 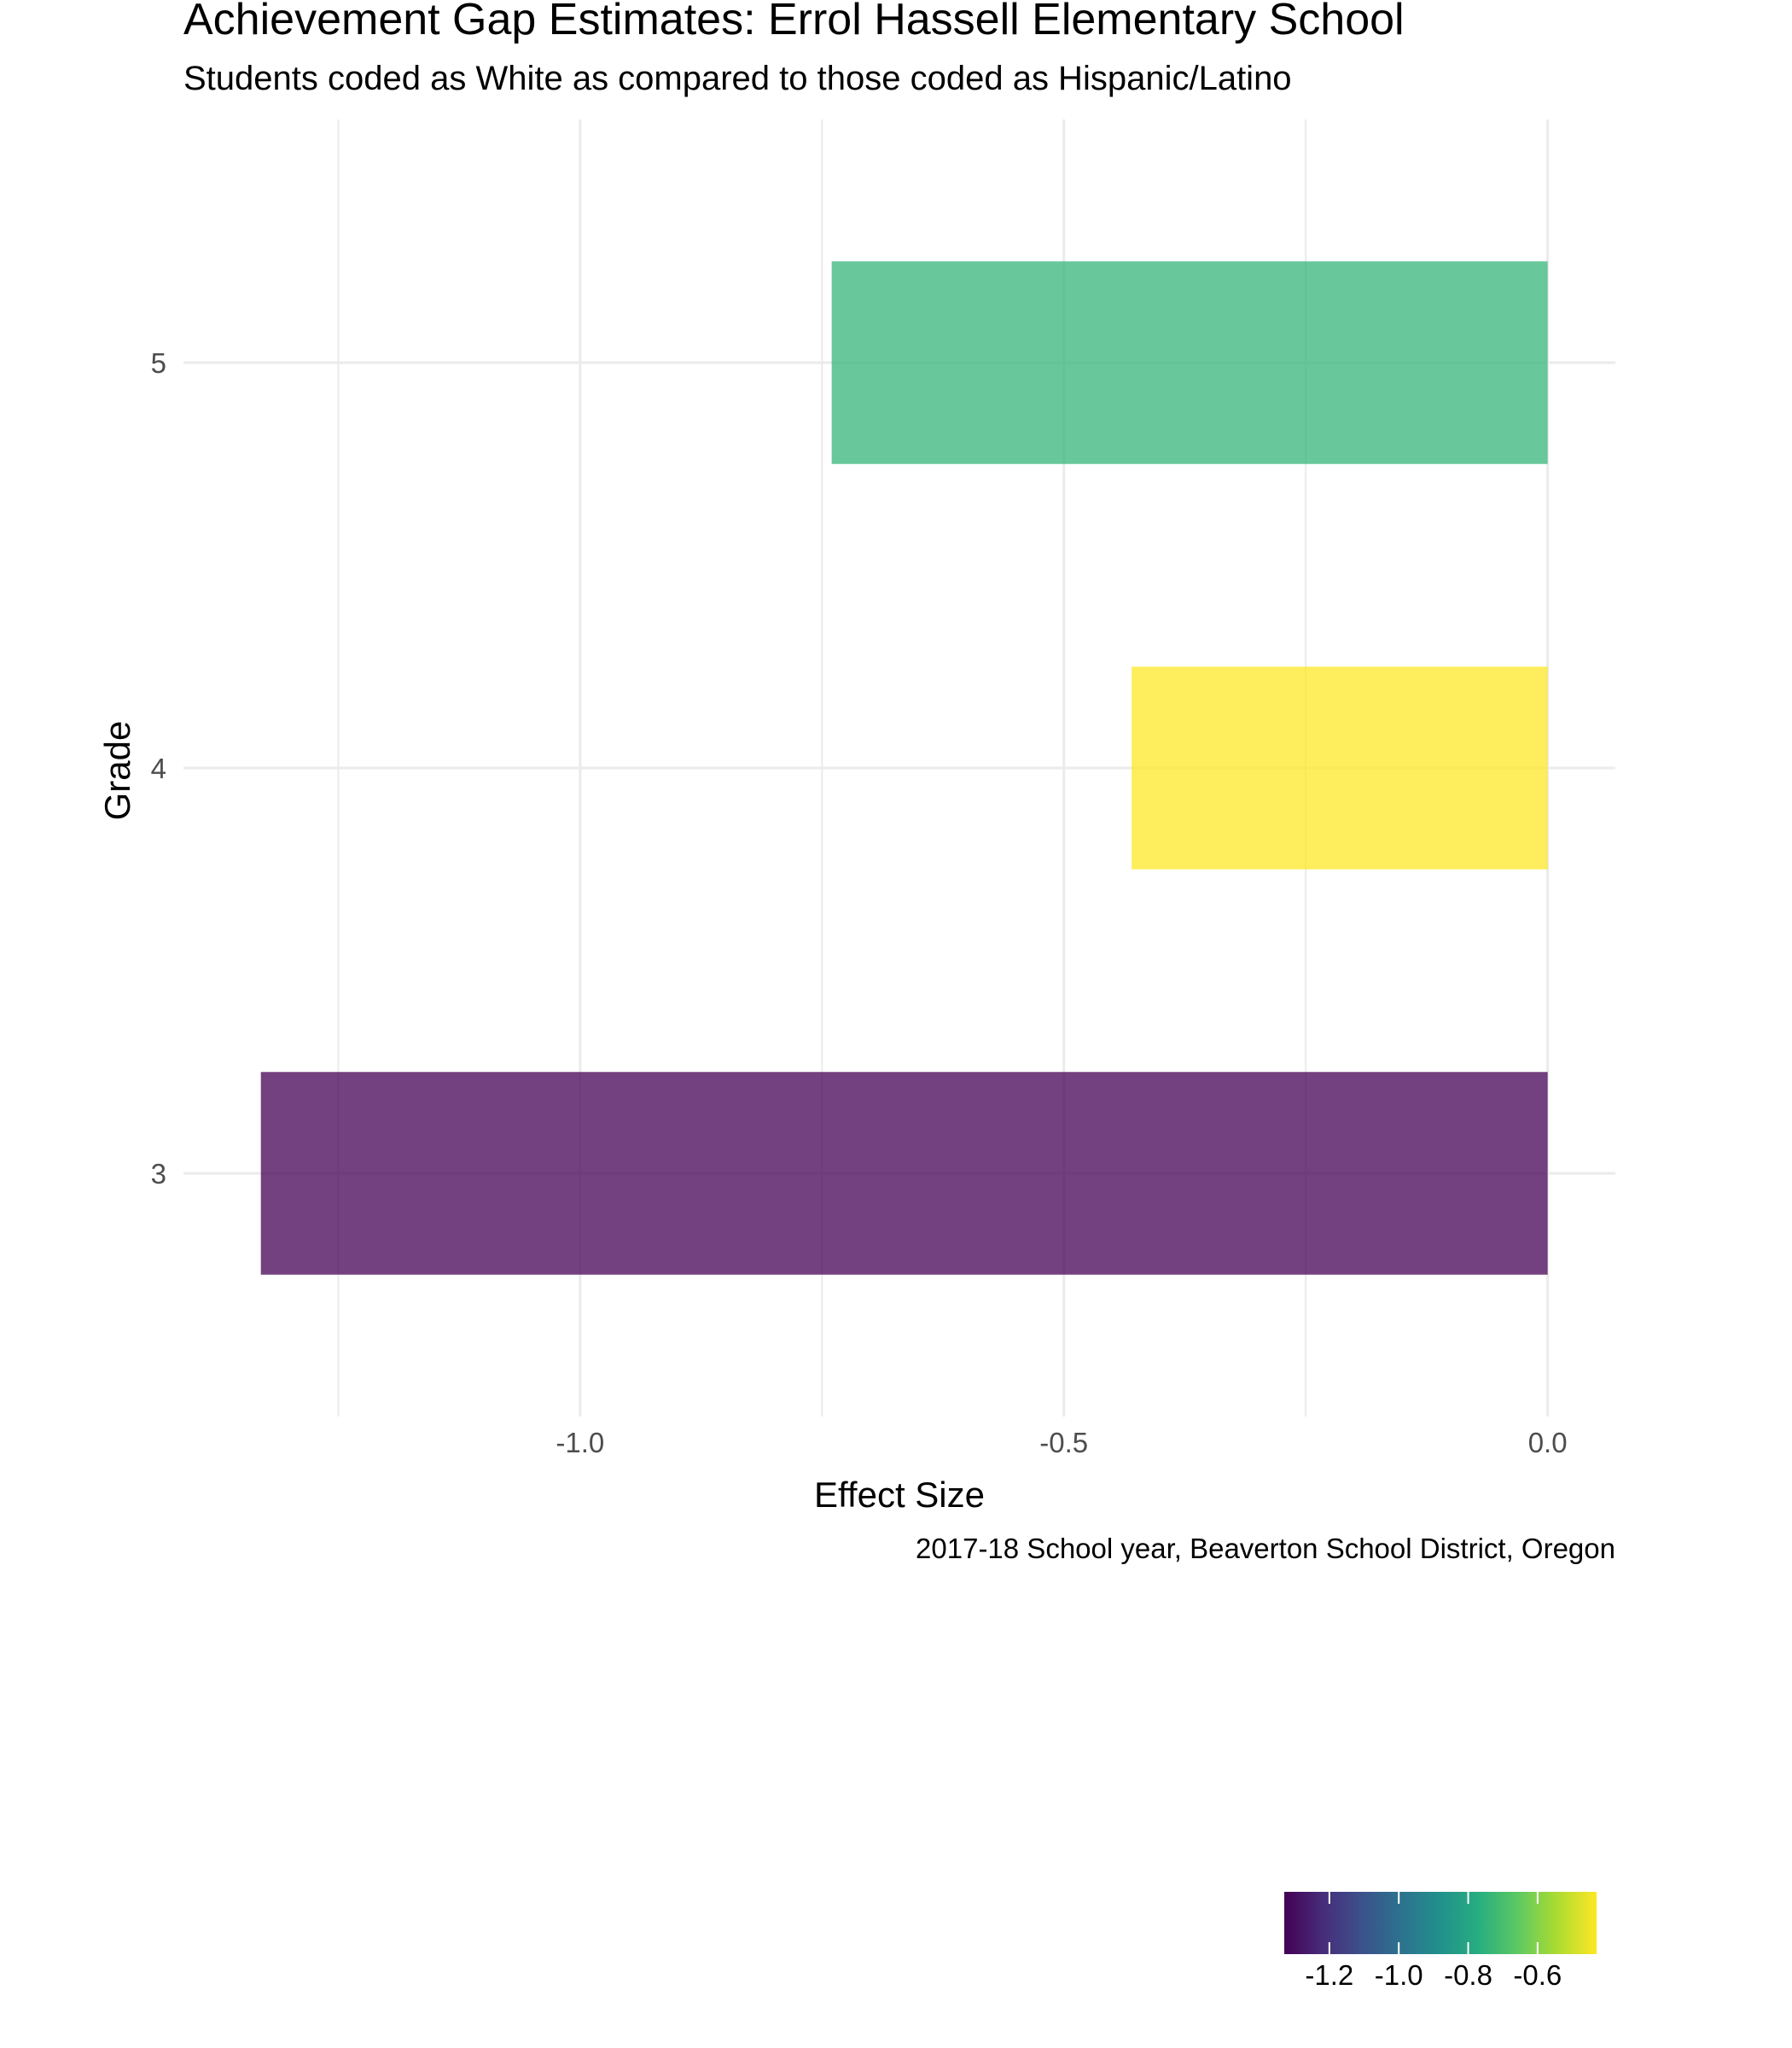 I want to click on legend-tick-label: -0.8, so click(x=1468, y=1975).